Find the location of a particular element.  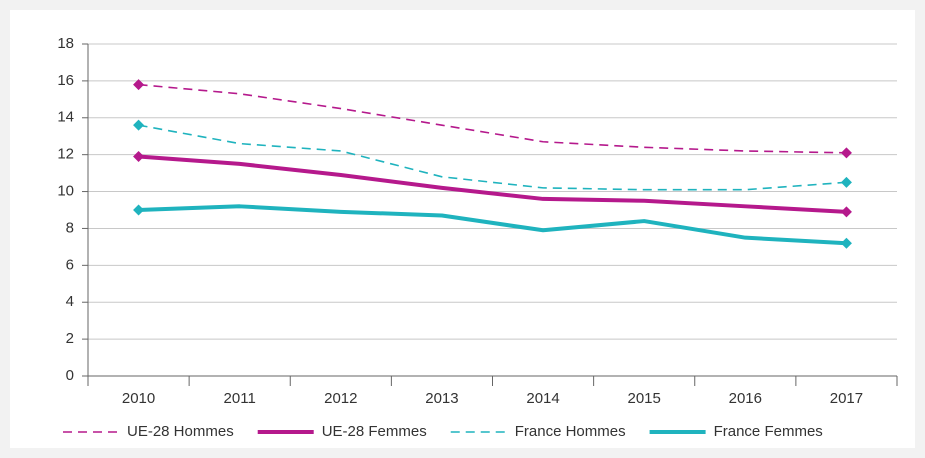

x-tick-label: 2017 is located at coordinates (846, 398).